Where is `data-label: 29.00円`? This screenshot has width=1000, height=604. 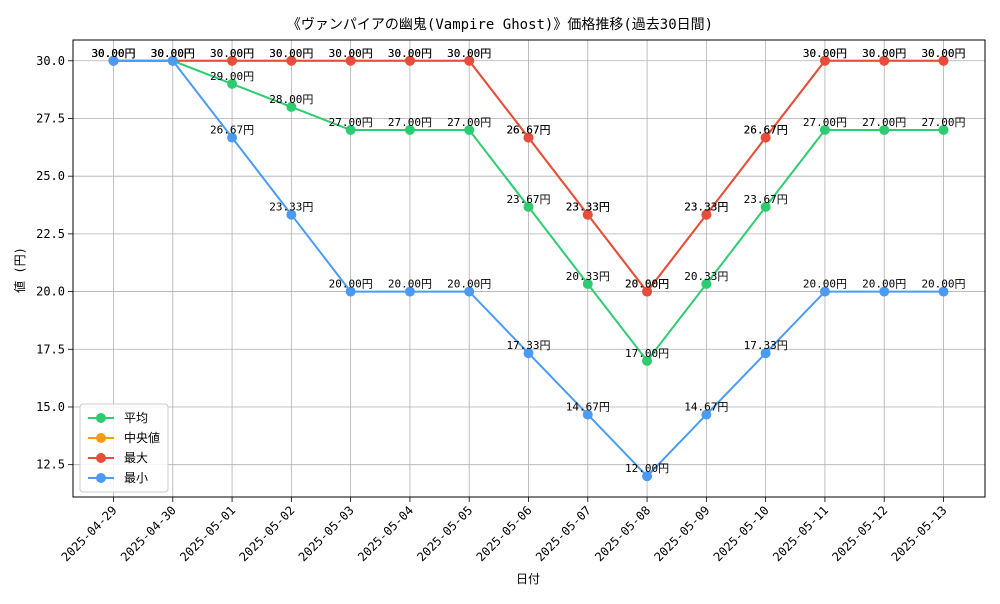 data-label: 29.00円 is located at coordinates (232, 76).